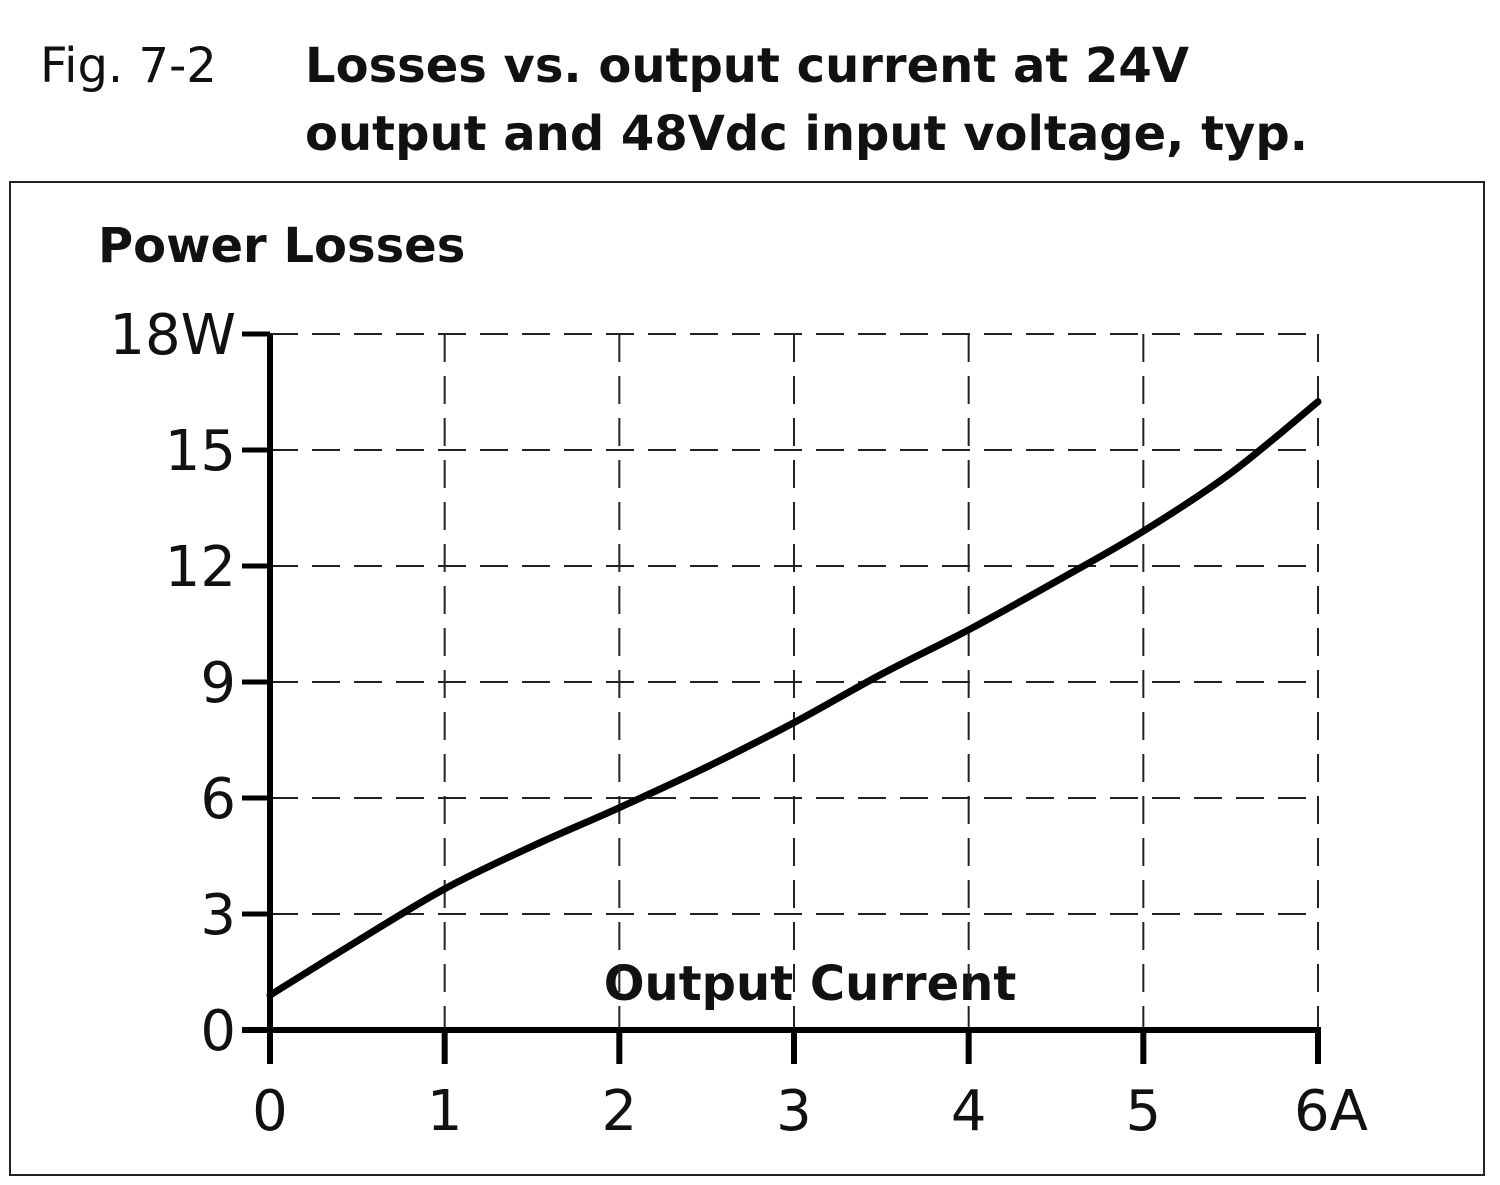 The image size is (1500, 1185). I want to click on chart-title: Losses vs. output current at 24V, so click(747, 66).